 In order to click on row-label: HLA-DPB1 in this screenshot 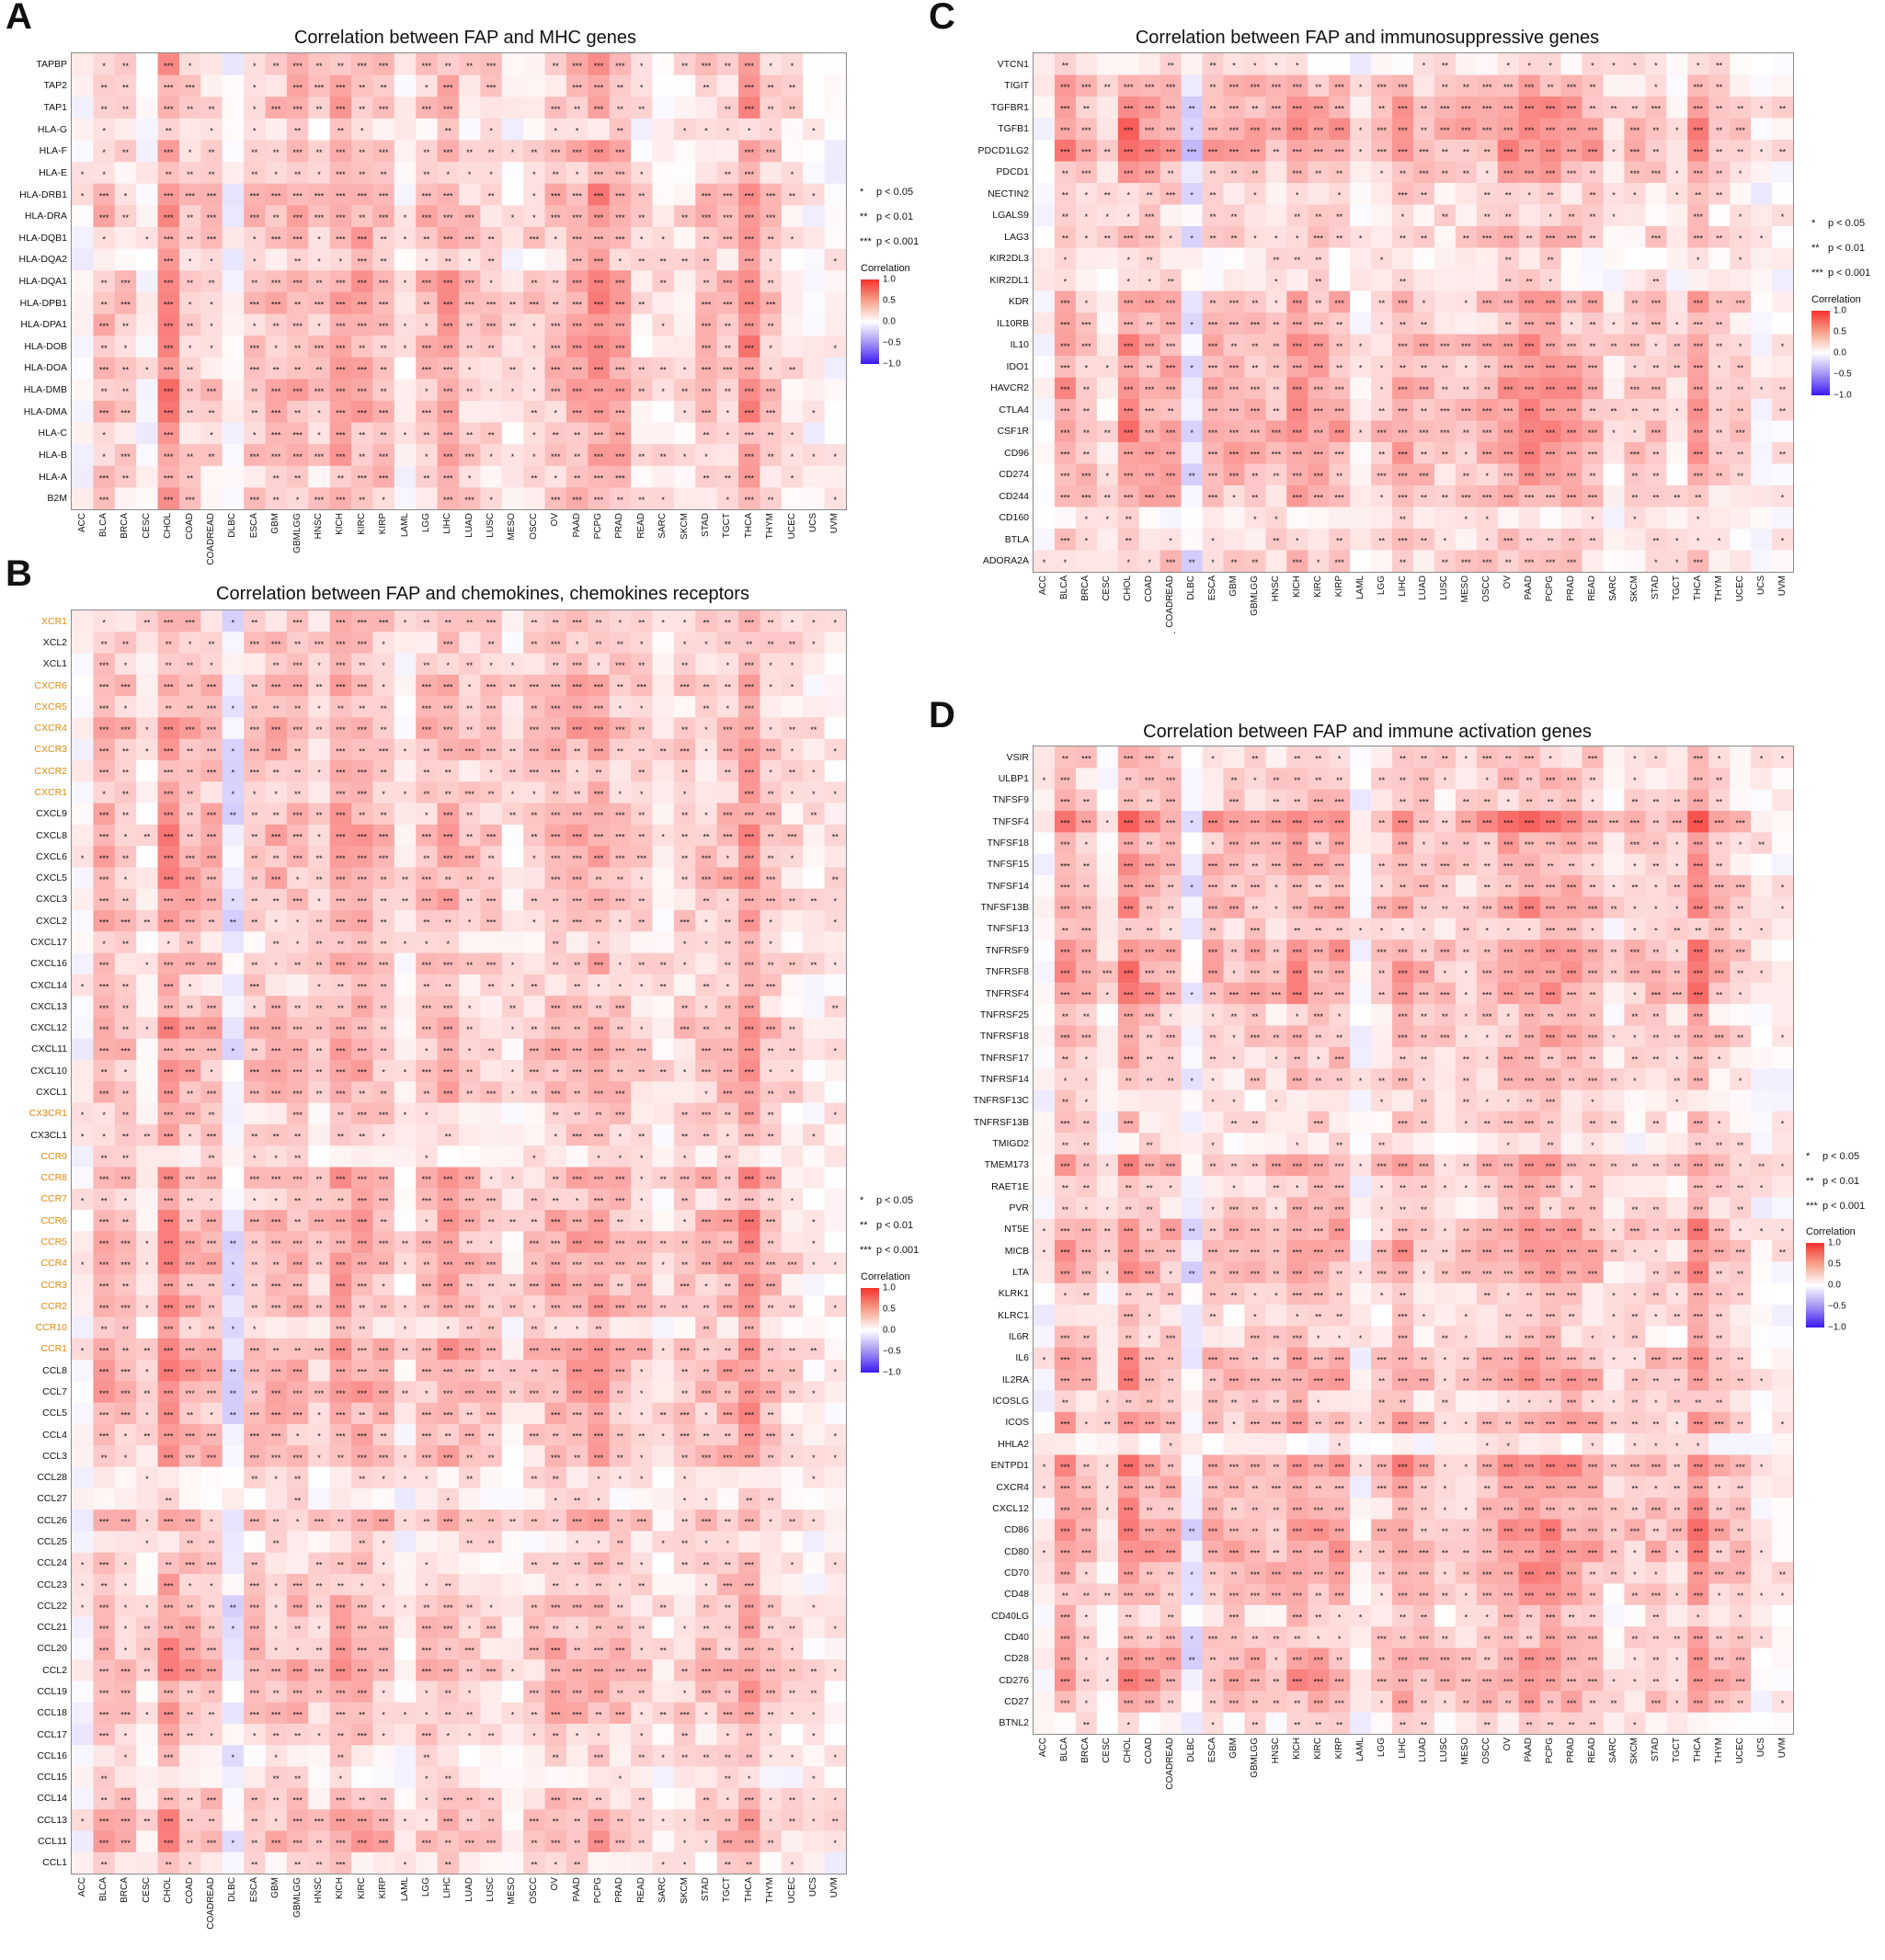, I will do `click(43, 303)`.